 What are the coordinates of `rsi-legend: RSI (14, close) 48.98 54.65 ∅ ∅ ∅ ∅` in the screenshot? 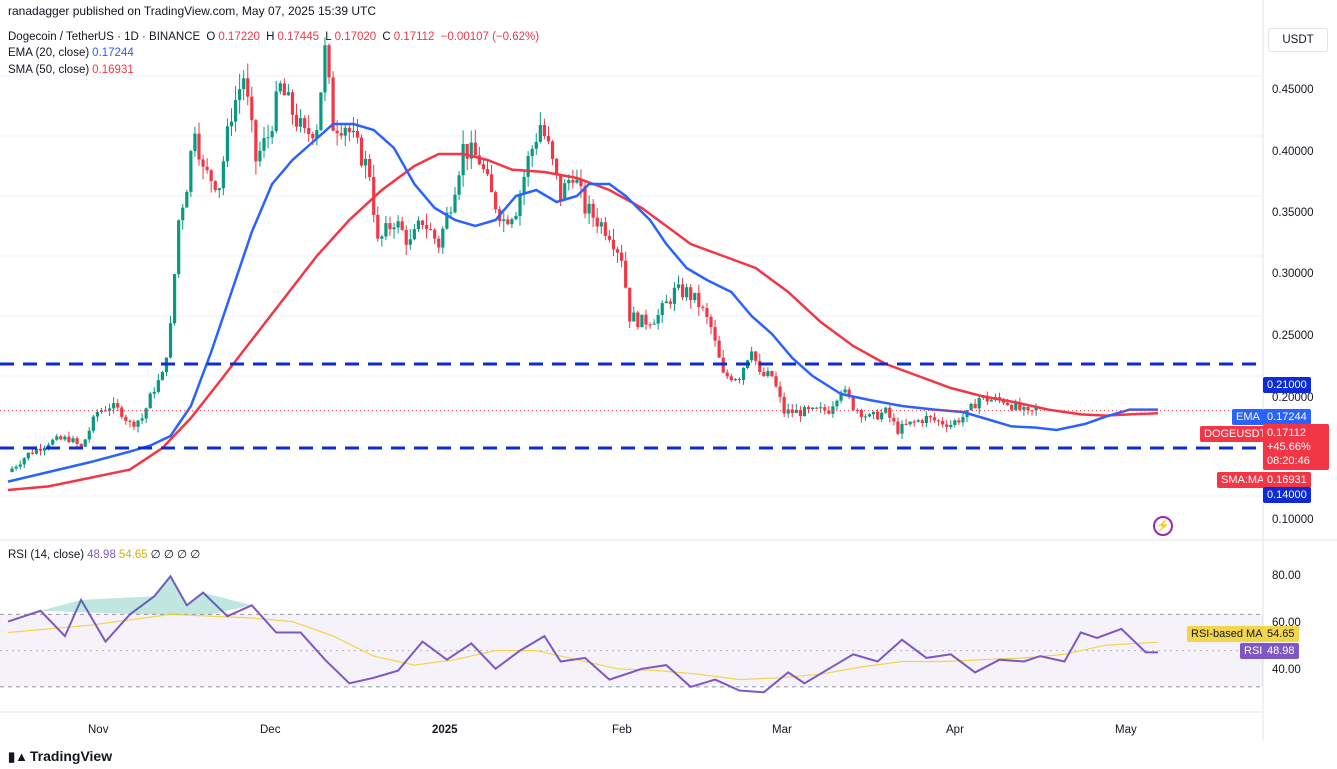 It's located at (105, 554).